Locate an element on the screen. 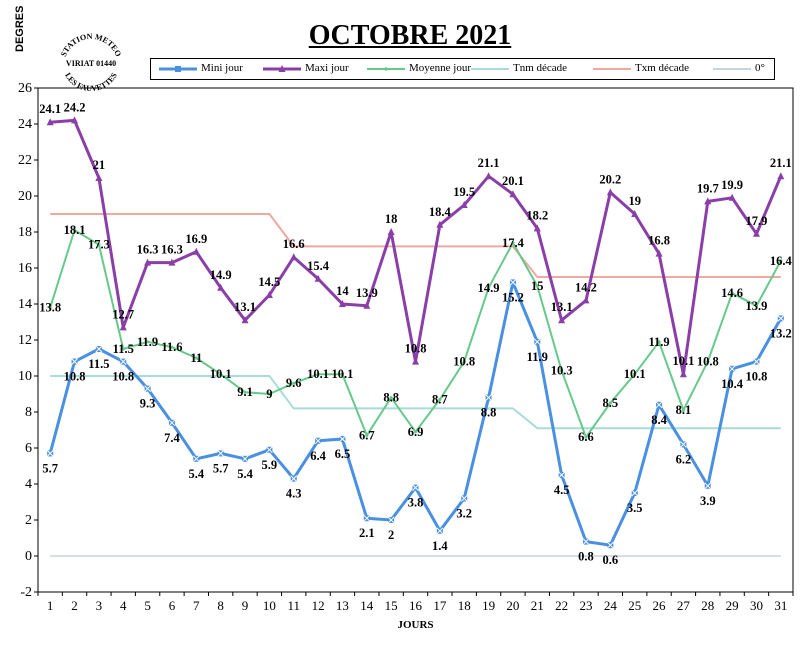 The width and height of the screenshot is (801, 651). maxi-data-label: 20.2 is located at coordinates (610, 179).